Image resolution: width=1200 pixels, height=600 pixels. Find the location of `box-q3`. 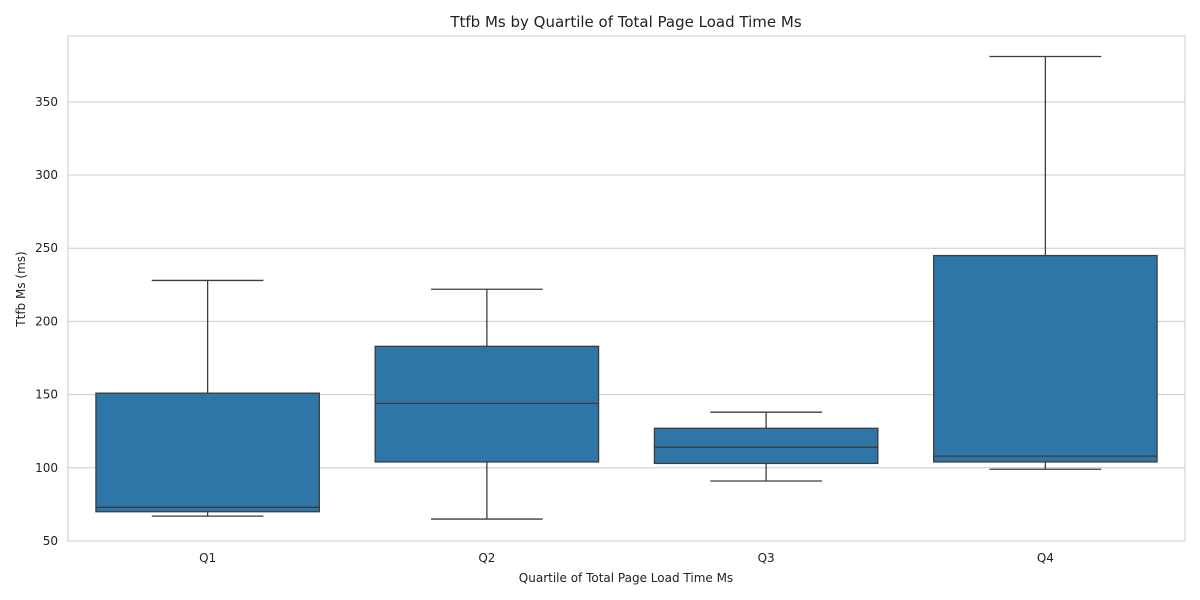

box-q3 is located at coordinates (766, 446).